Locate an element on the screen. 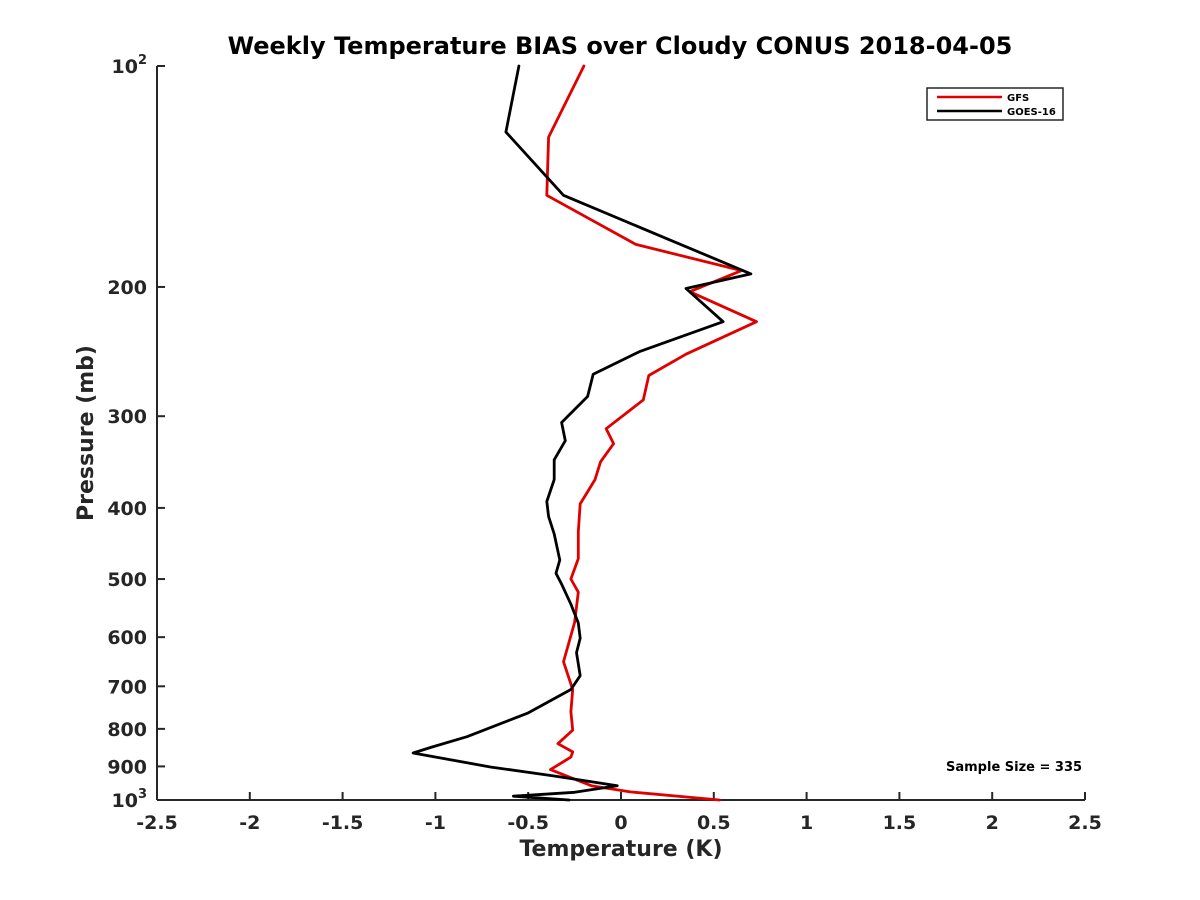 The height and width of the screenshot is (900, 1200). y-tick-label: 10² is located at coordinates (130, 65).